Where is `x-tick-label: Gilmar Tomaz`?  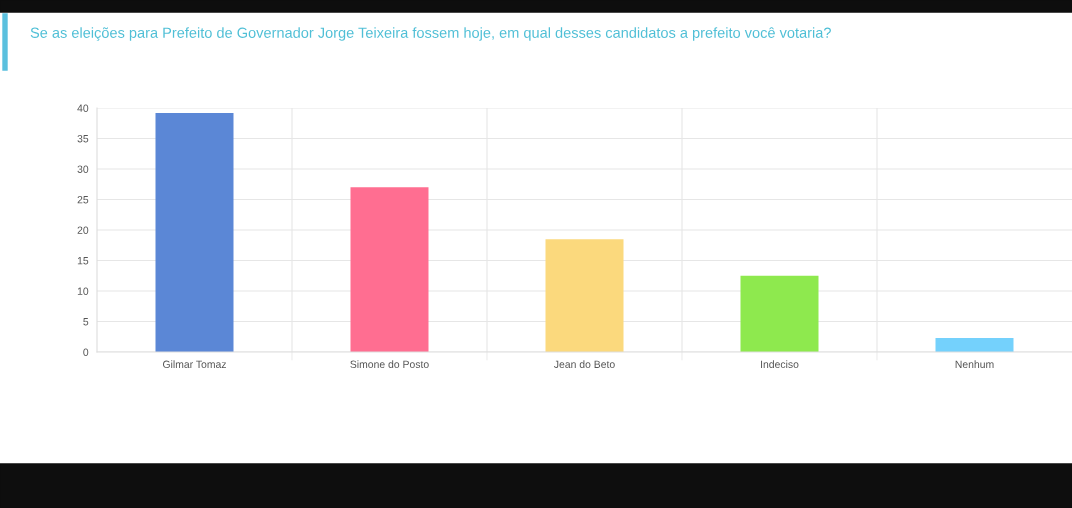
x-tick-label: Gilmar Tomaz is located at coordinates (195, 364).